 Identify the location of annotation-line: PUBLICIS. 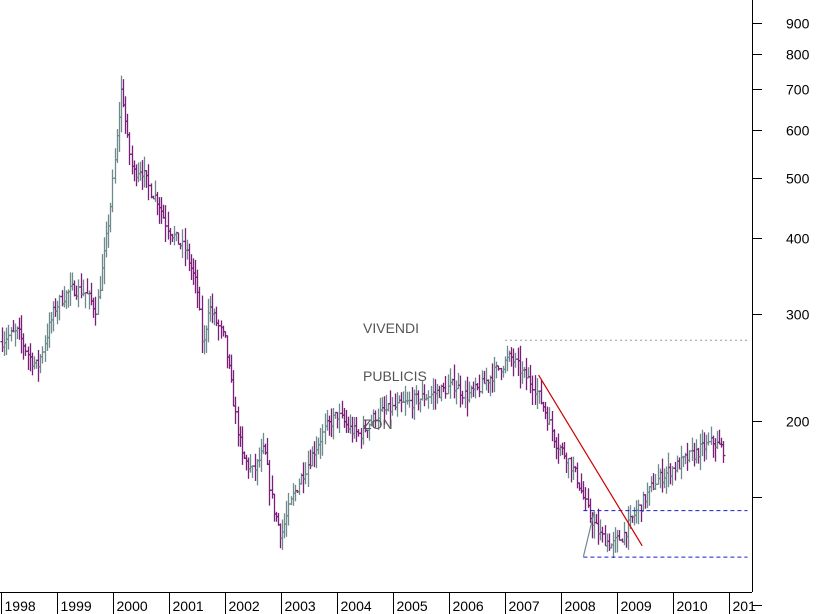
(395, 376).